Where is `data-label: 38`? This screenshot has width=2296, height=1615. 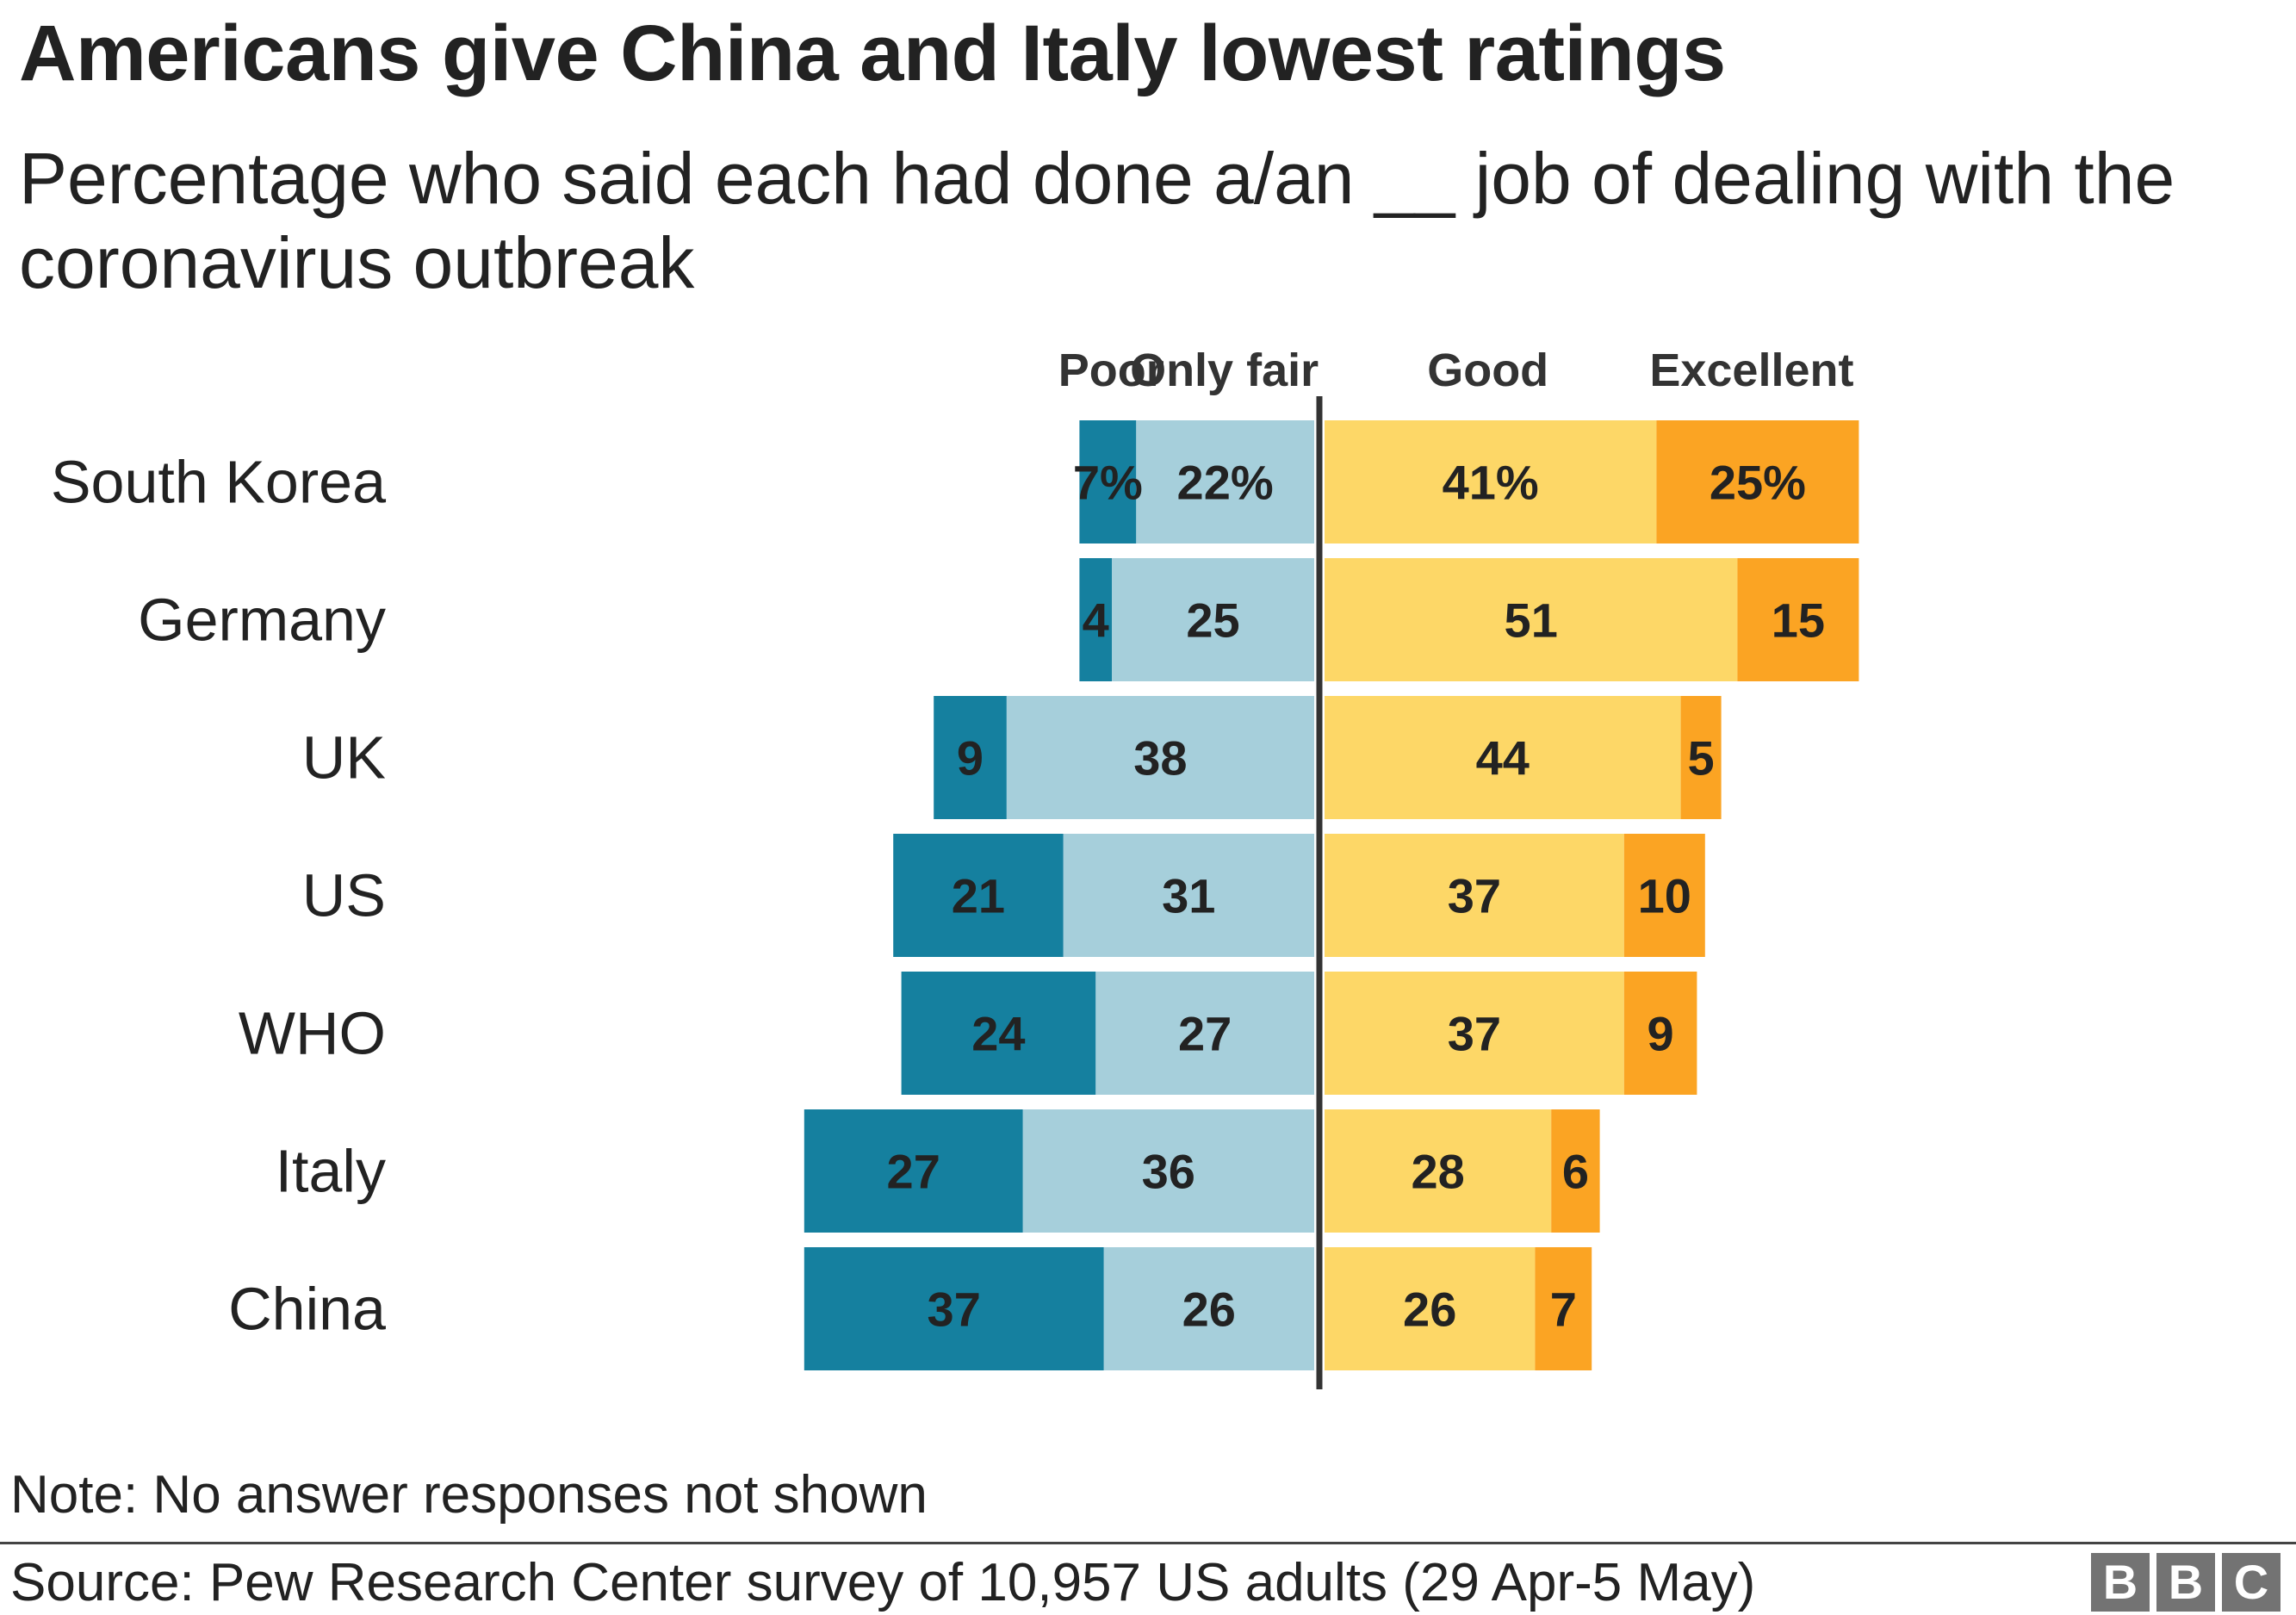
data-label: 38 is located at coordinates (1160, 758).